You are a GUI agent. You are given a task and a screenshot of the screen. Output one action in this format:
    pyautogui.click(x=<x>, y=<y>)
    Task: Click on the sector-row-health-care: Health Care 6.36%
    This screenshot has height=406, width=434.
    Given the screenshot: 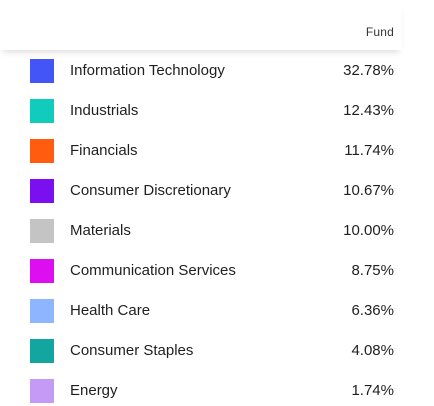 What is the action you would take?
    pyautogui.click(x=201, y=311)
    